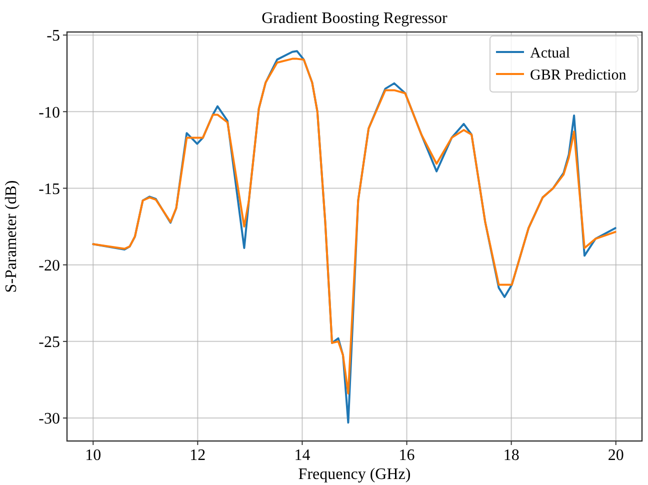 Image resolution: width=648 pixels, height=485 pixels. I want to click on x-tick-label: 20, so click(616, 455).